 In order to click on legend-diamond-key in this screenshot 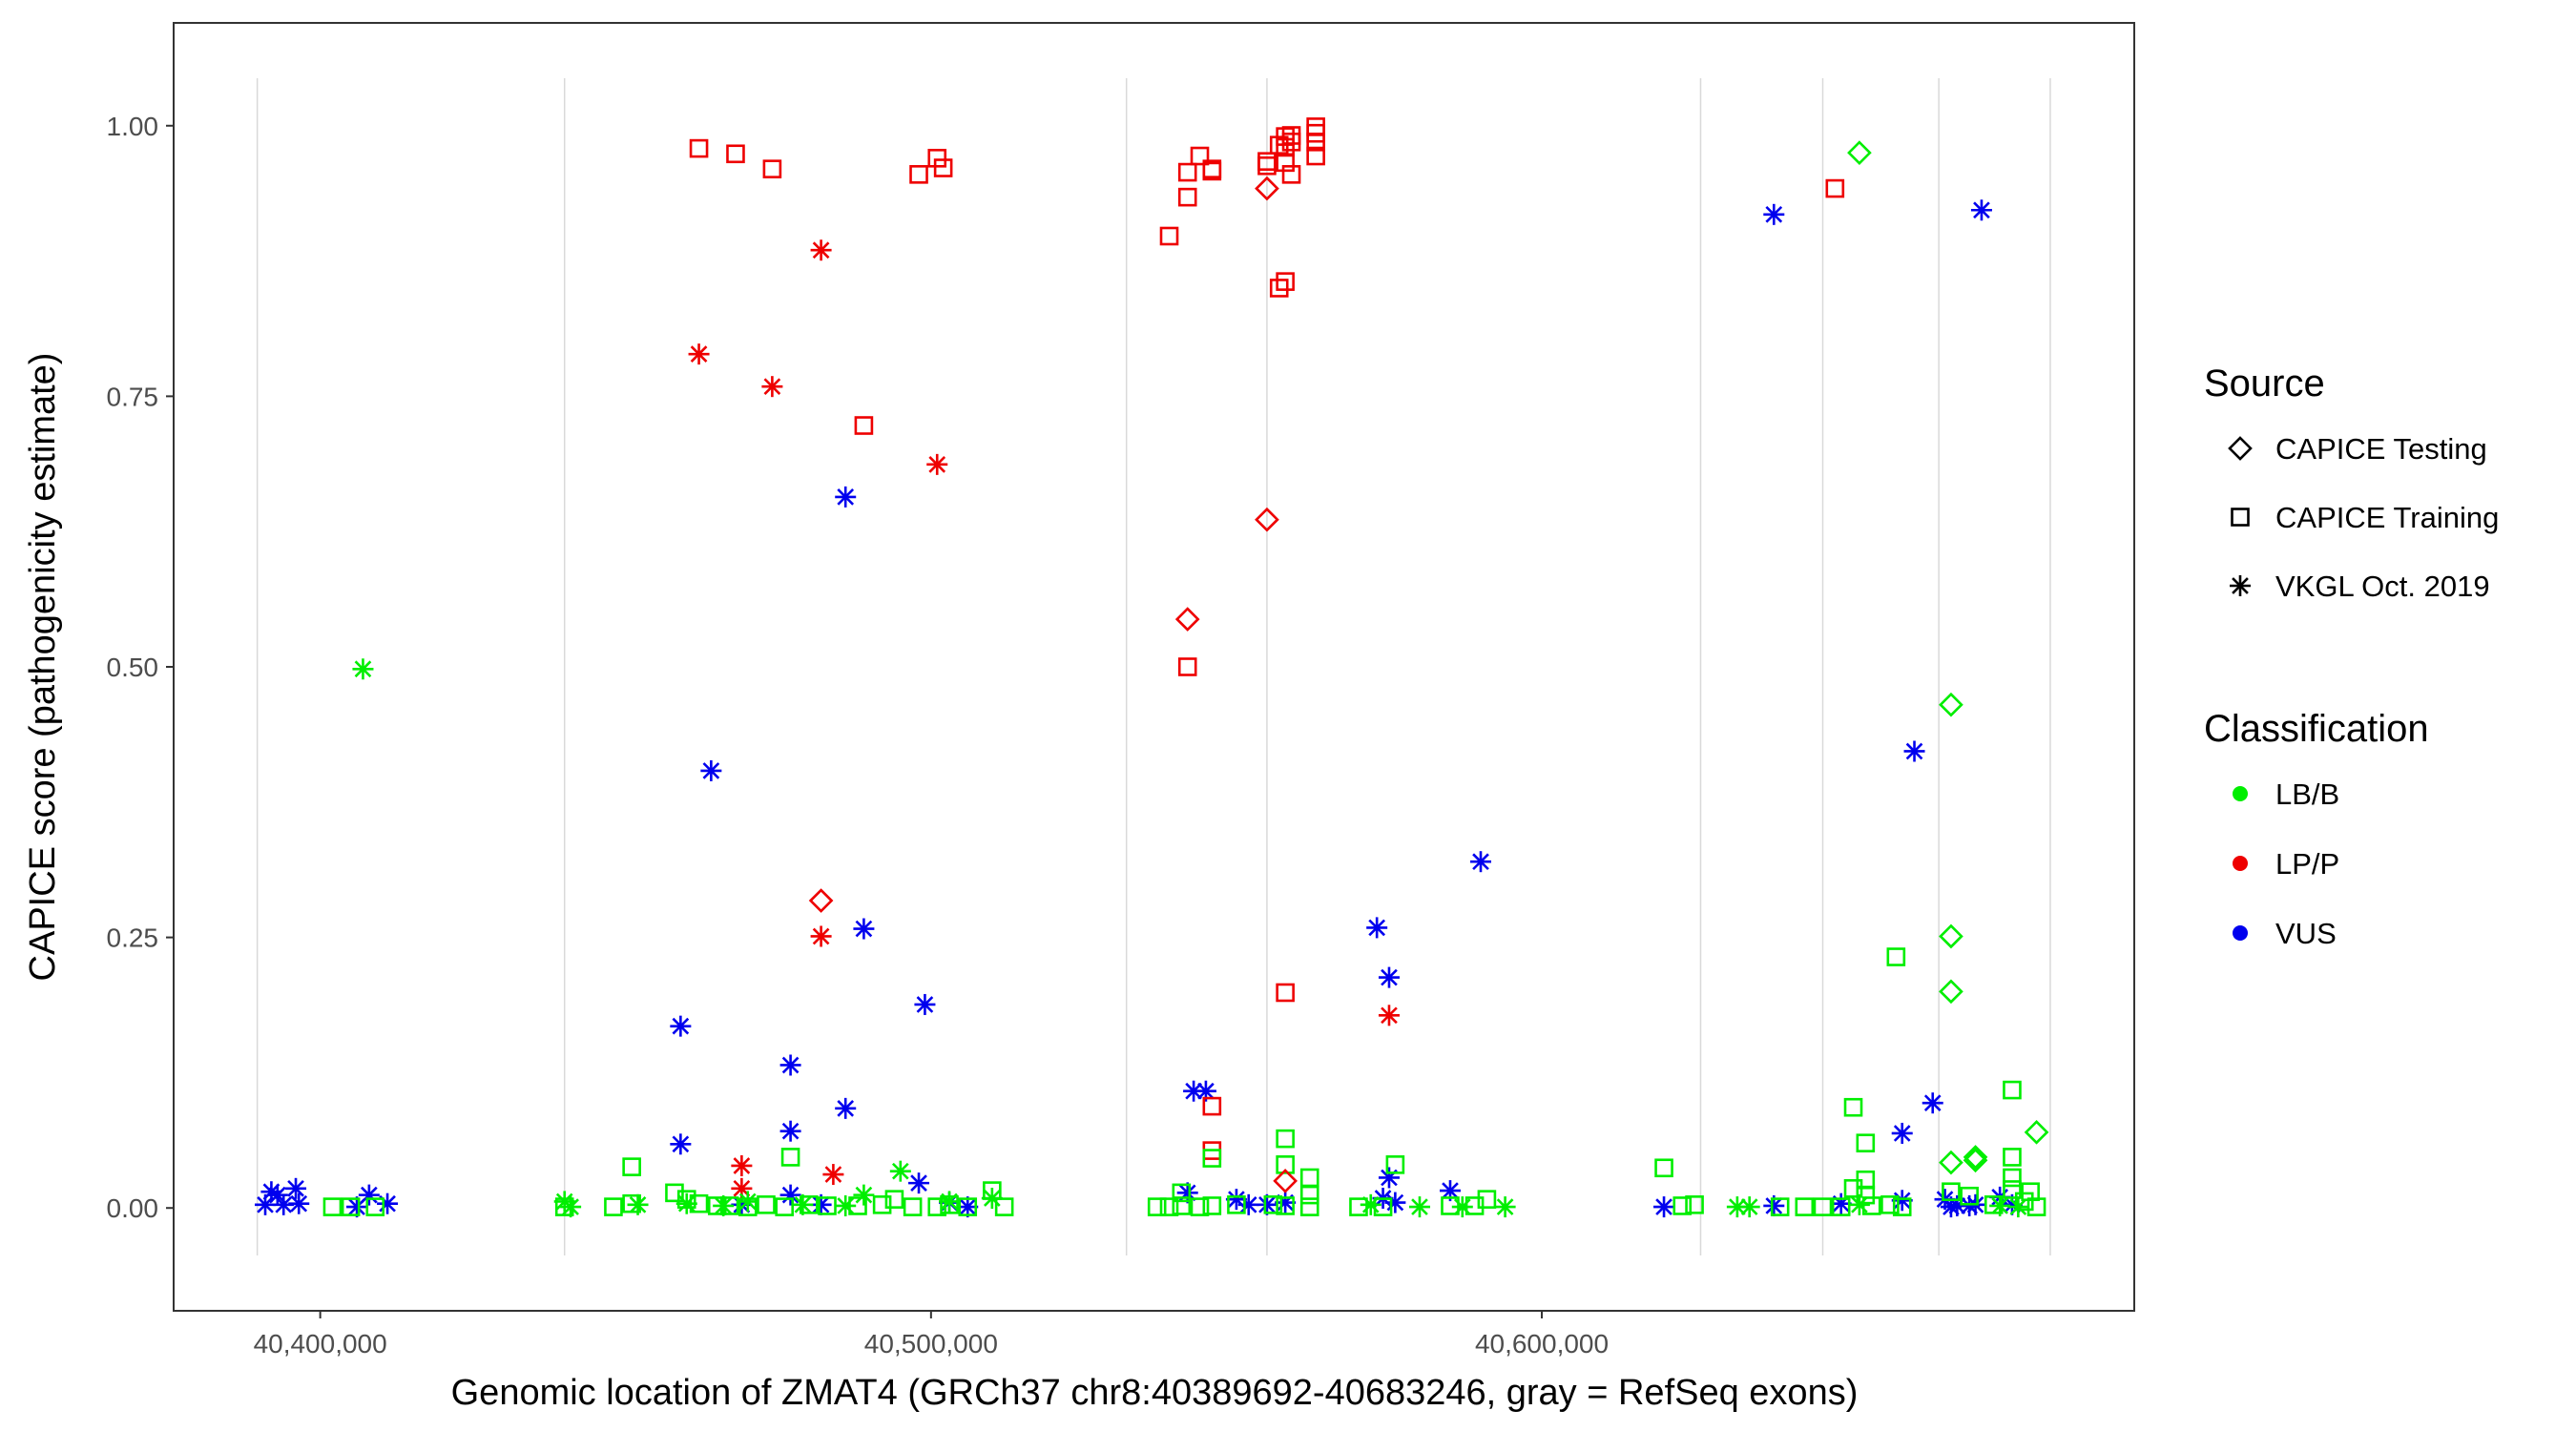, I will do `click(2240, 448)`.